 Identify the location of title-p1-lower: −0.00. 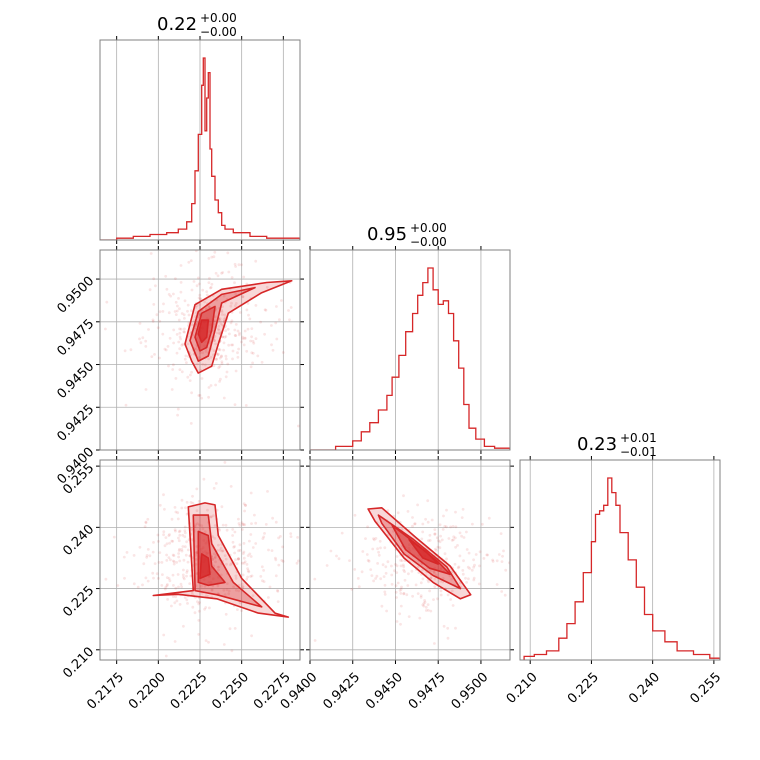
(218, 32).